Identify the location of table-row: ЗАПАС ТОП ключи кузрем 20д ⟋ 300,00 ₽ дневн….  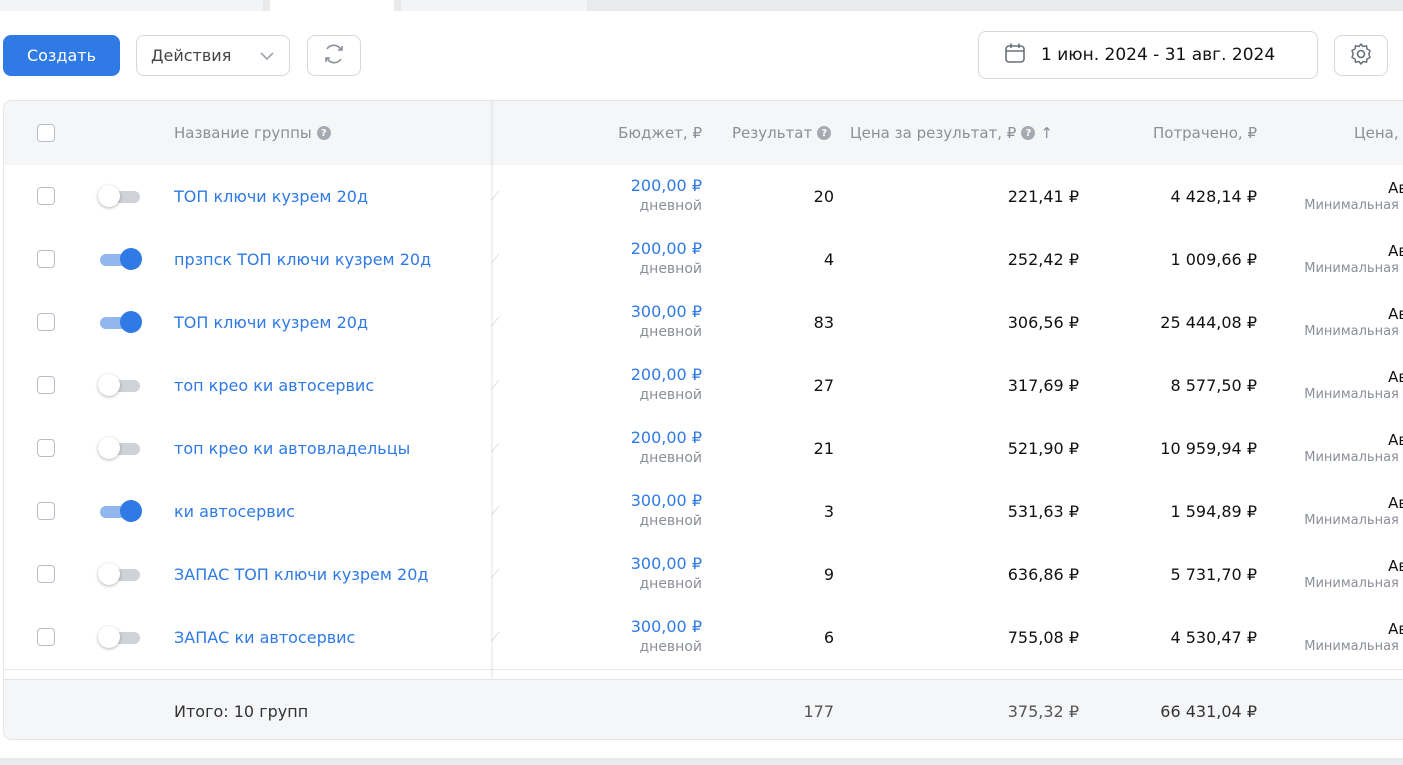
(703, 575).